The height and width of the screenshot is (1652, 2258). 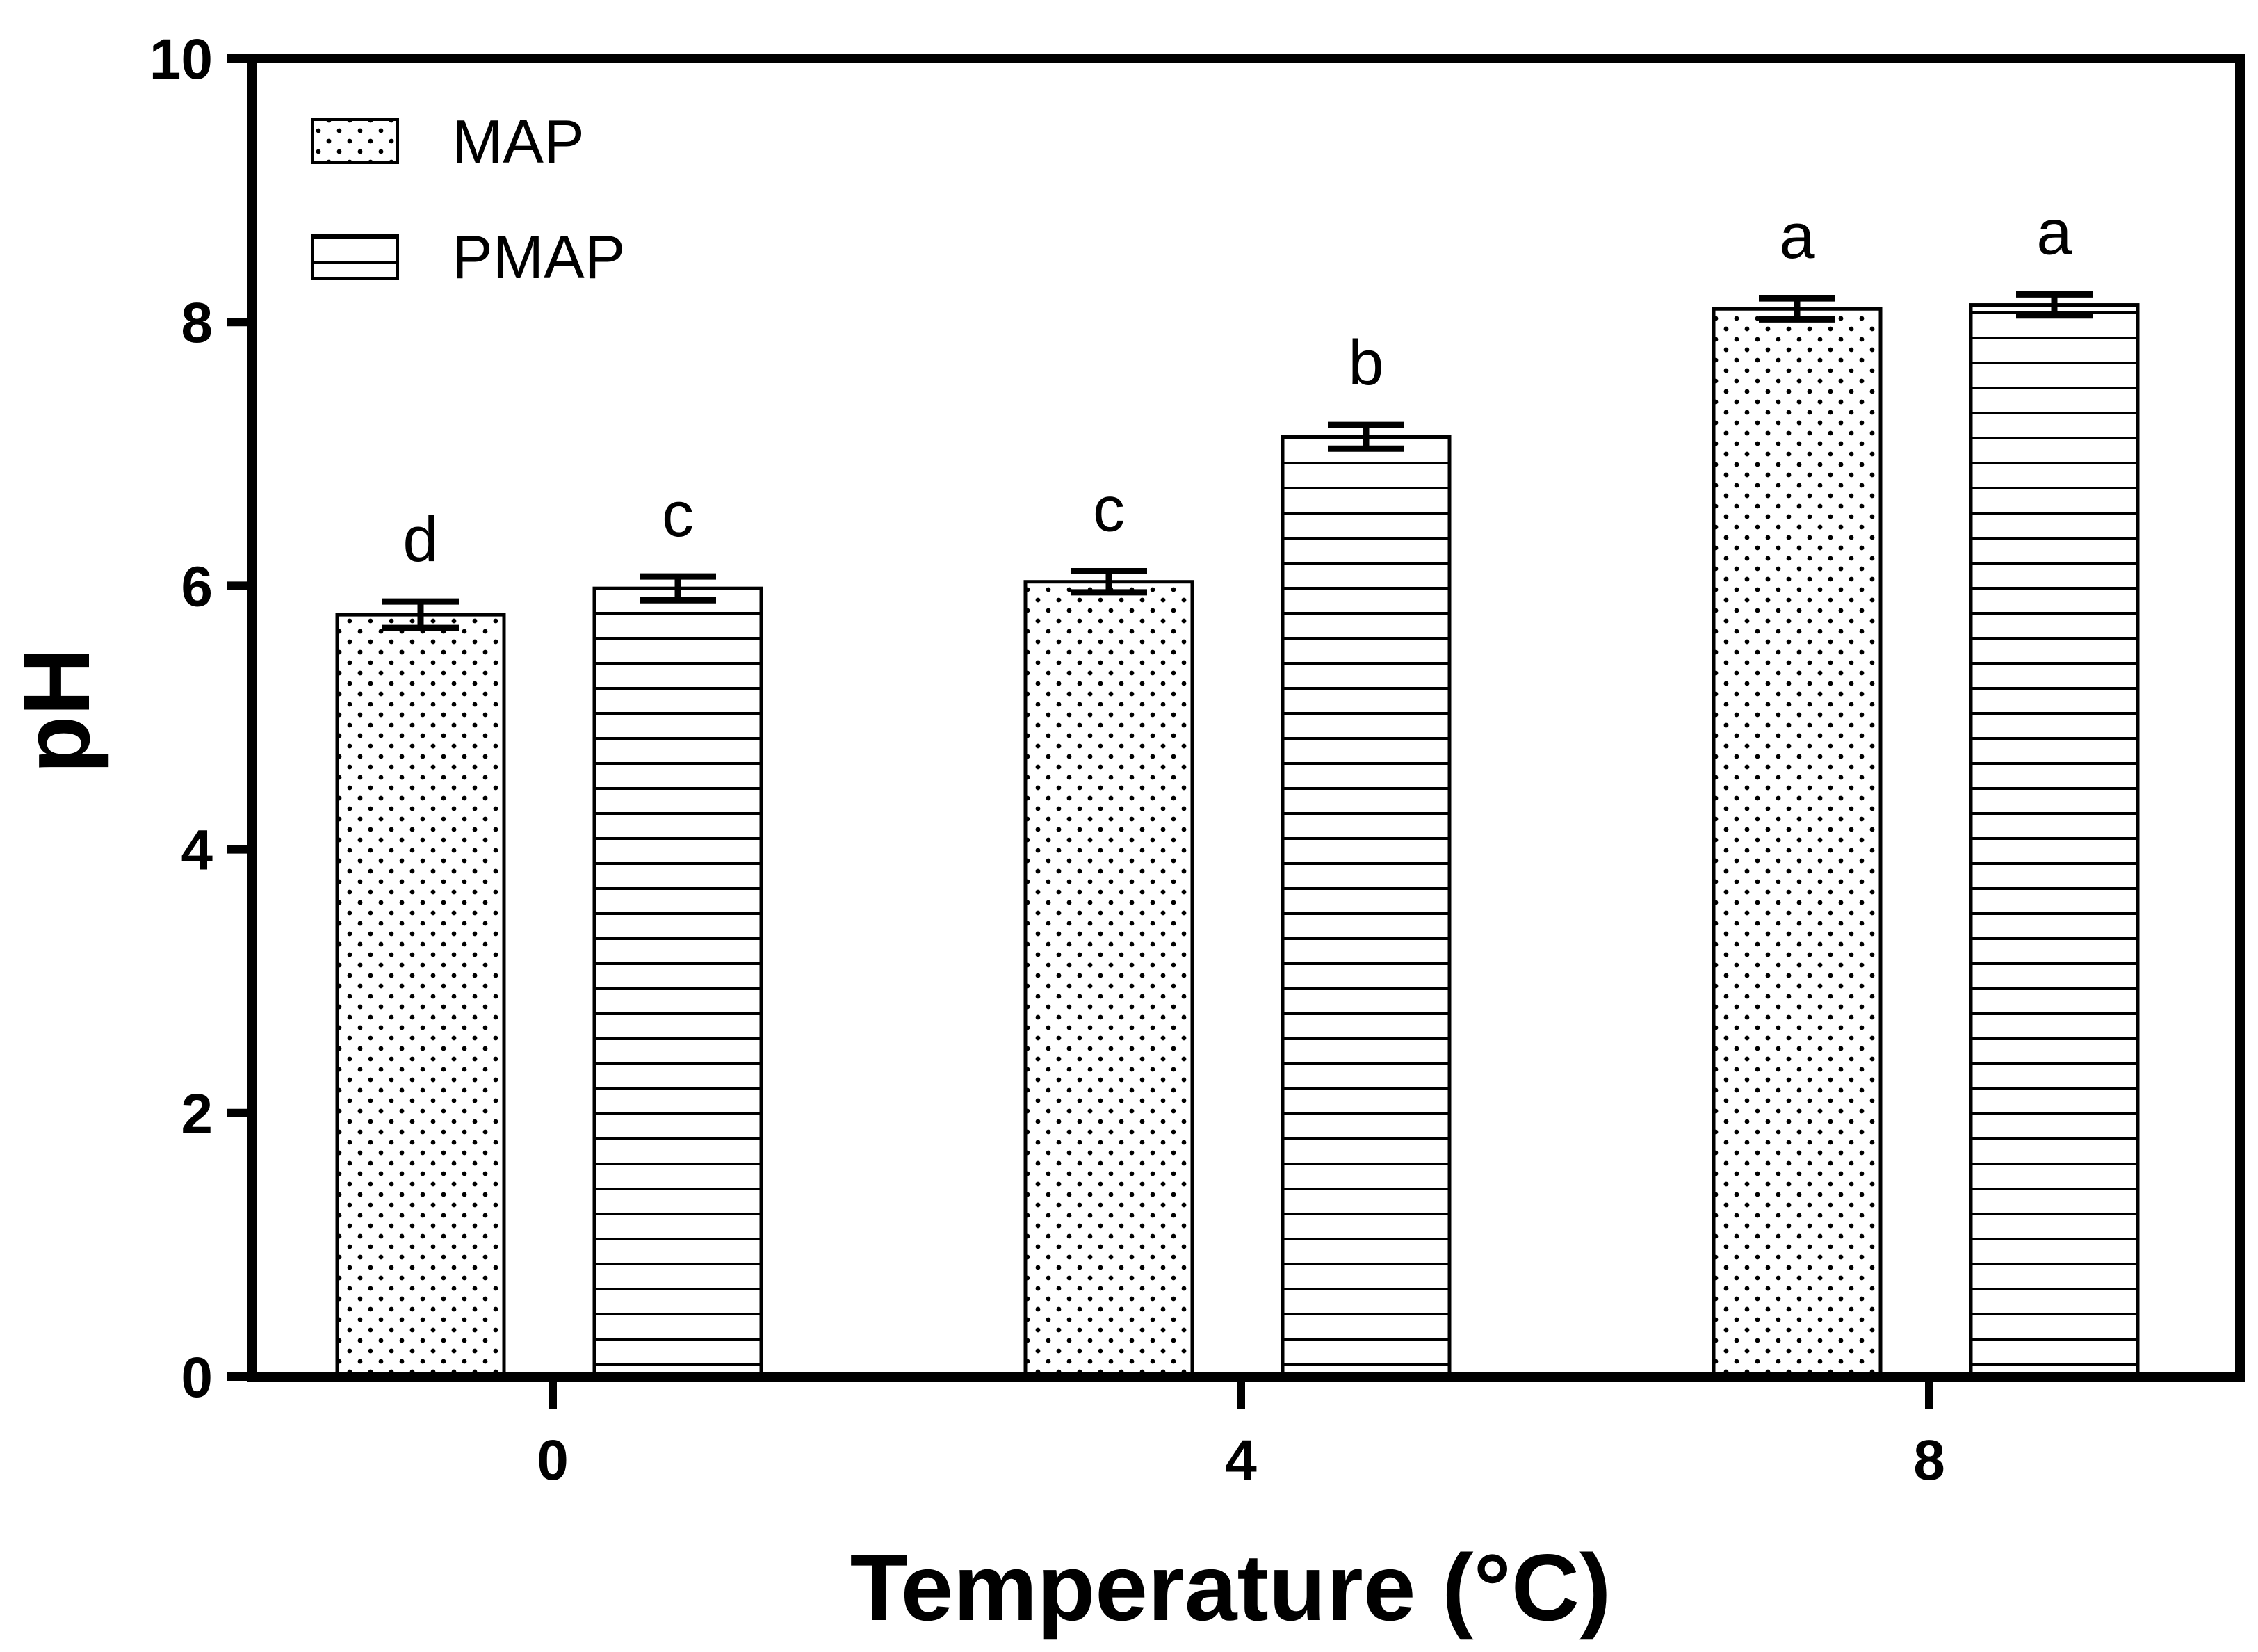 What do you see at coordinates (539, 256) in the screenshot?
I see `legend-label-pmap: PMAP` at bounding box center [539, 256].